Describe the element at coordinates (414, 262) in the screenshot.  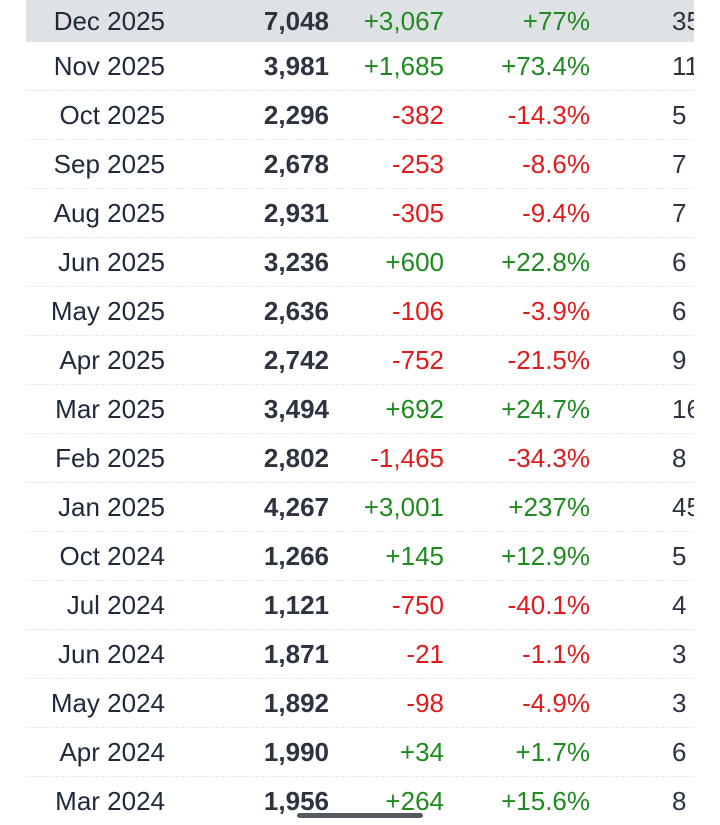
I see `change-cell: +600` at that location.